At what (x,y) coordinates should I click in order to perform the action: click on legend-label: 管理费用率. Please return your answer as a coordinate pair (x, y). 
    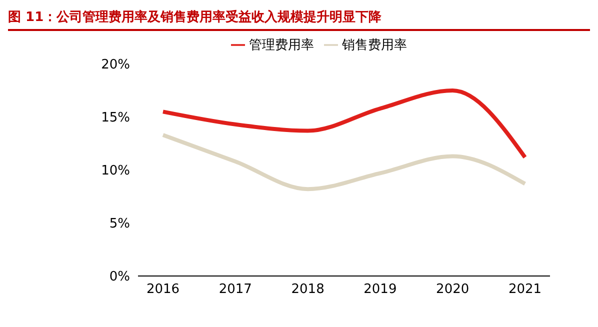
    Looking at the image, I should click on (281, 45).